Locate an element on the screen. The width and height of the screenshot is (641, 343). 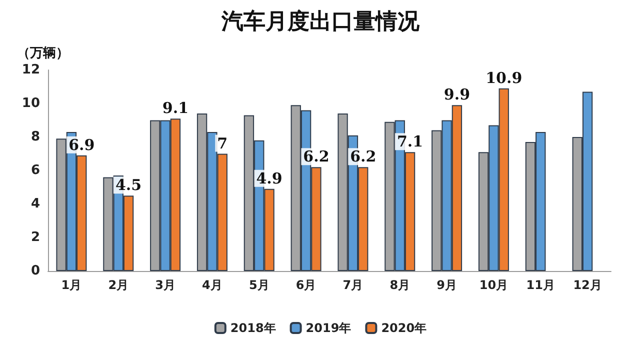
data-label: 6.9 is located at coordinates (81, 145).